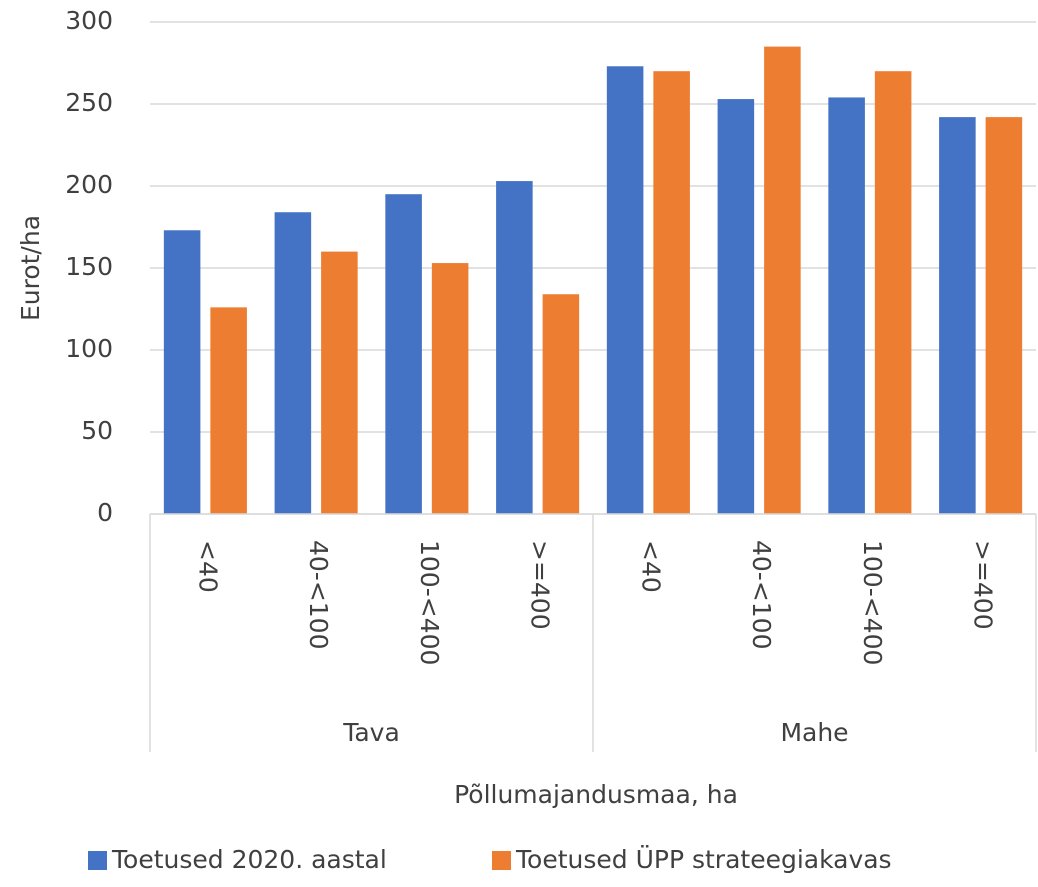  Describe the element at coordinates (596, 794) in the screenshot. I see `x-axis-title: Põllumajandusmaa, ha` at that location.